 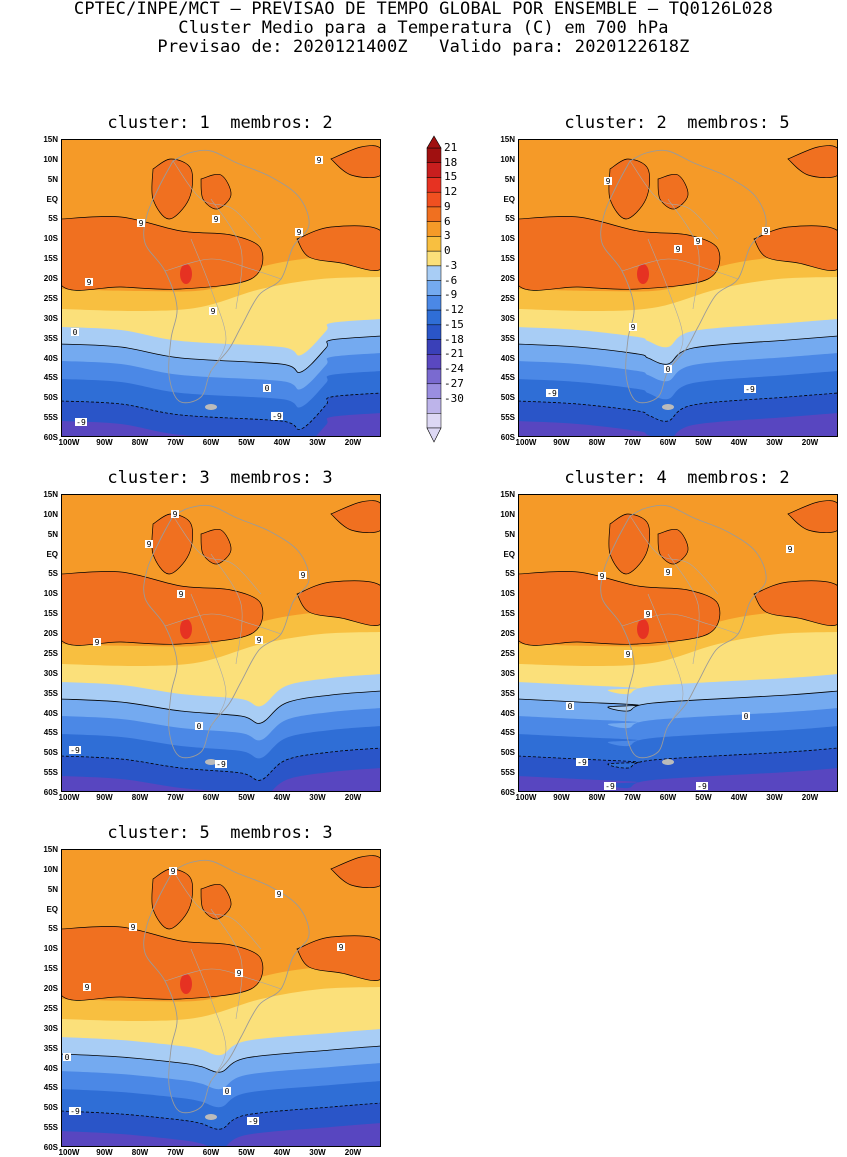 What do you see at coordinates (750, 389) in the screenshot?
I see `contour-label: -9` at bounding box center [750, 389].